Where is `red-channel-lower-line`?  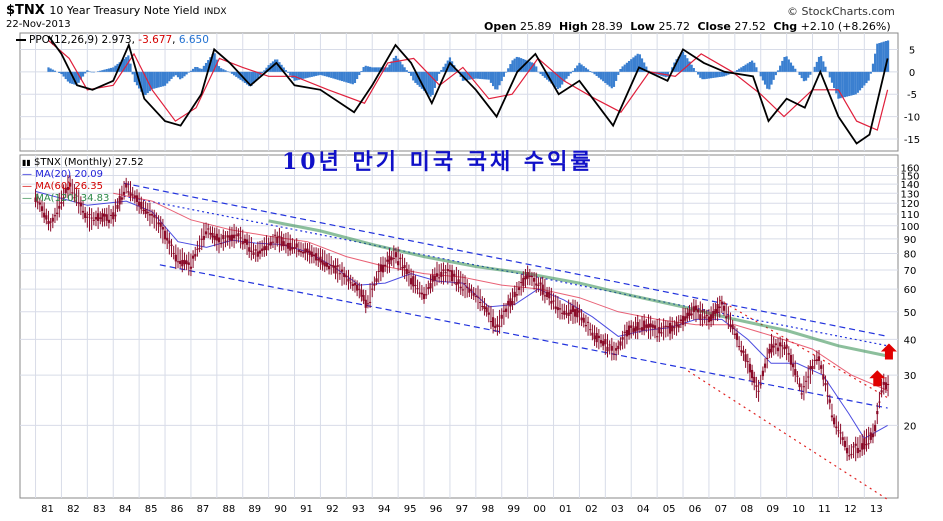
red-channel-lower-line is located at coordinates (787, 435).